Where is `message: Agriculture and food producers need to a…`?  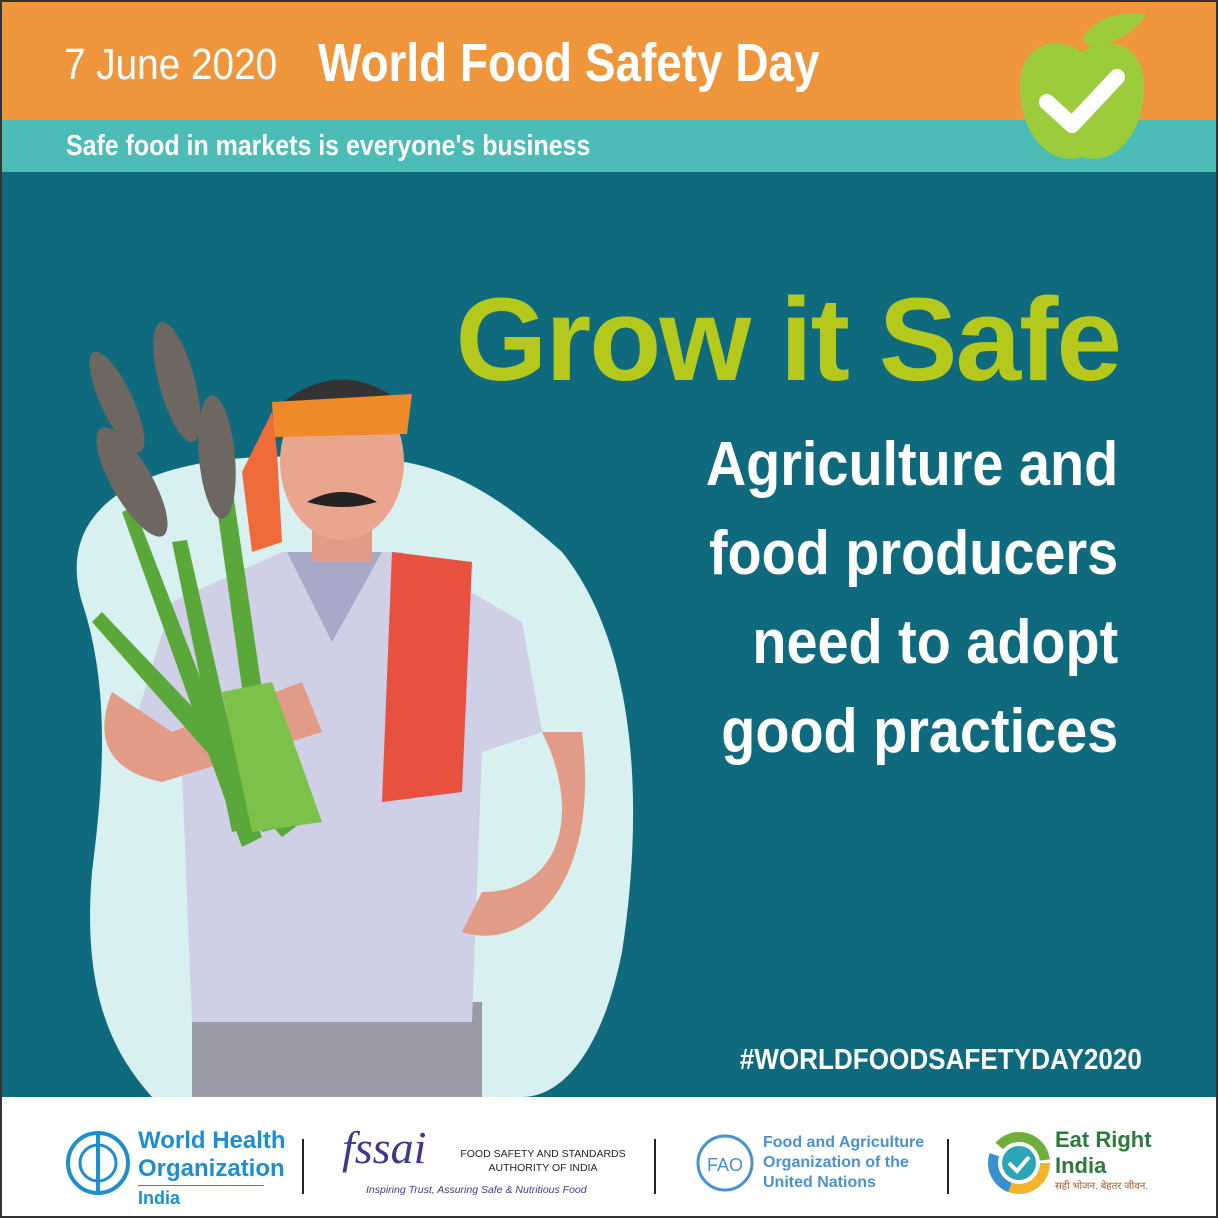
message: Agriculture and food producers need to a… is located at coordinates (912, 598).